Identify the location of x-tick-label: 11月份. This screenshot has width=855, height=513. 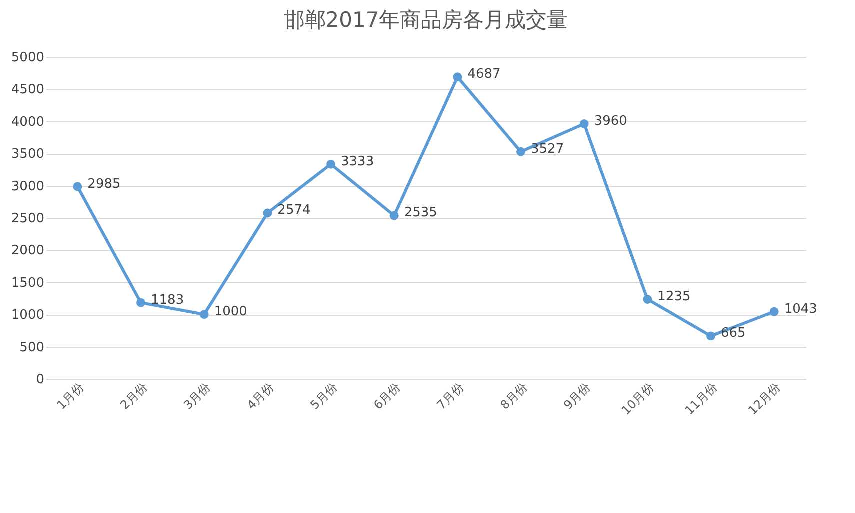
(701, 399).